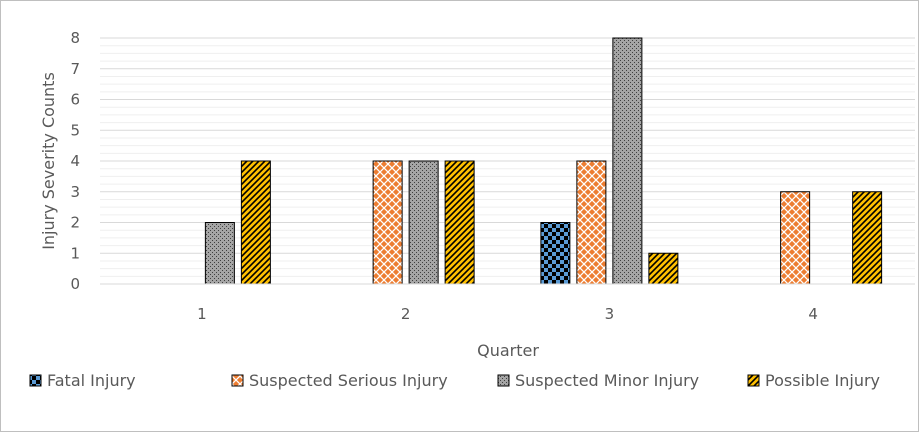  I want to click on y-tick-label: 4, so click(75, 161).